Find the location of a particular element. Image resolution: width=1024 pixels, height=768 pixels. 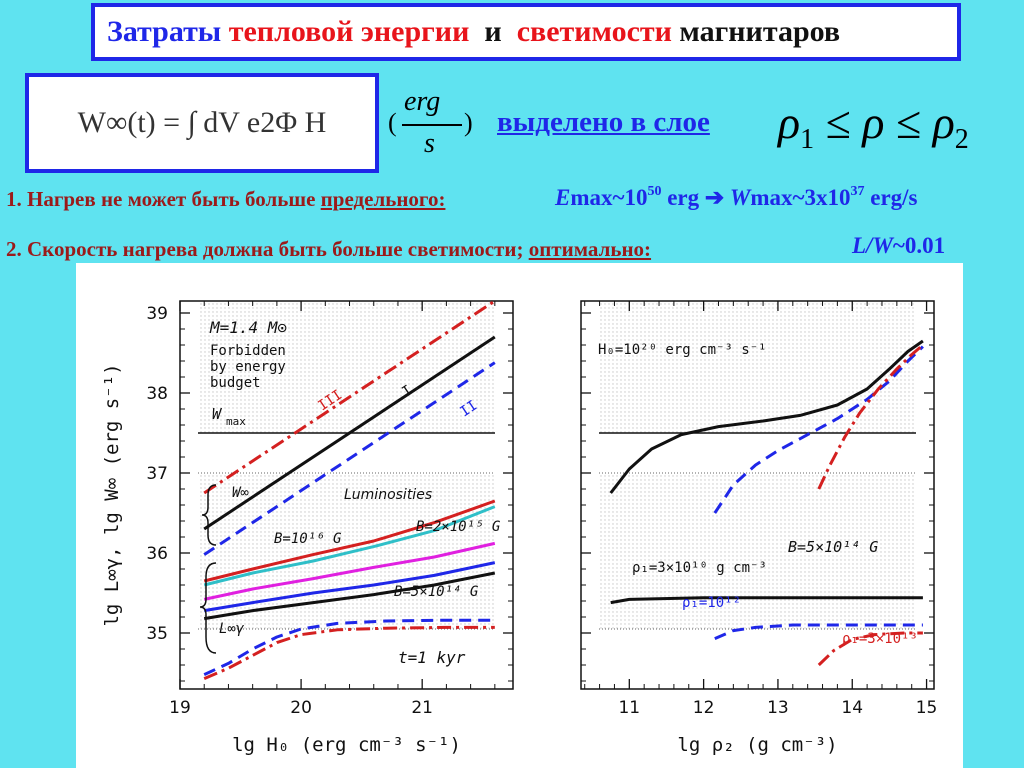

unit-rparen: ) is located at coordinates (468, 122).